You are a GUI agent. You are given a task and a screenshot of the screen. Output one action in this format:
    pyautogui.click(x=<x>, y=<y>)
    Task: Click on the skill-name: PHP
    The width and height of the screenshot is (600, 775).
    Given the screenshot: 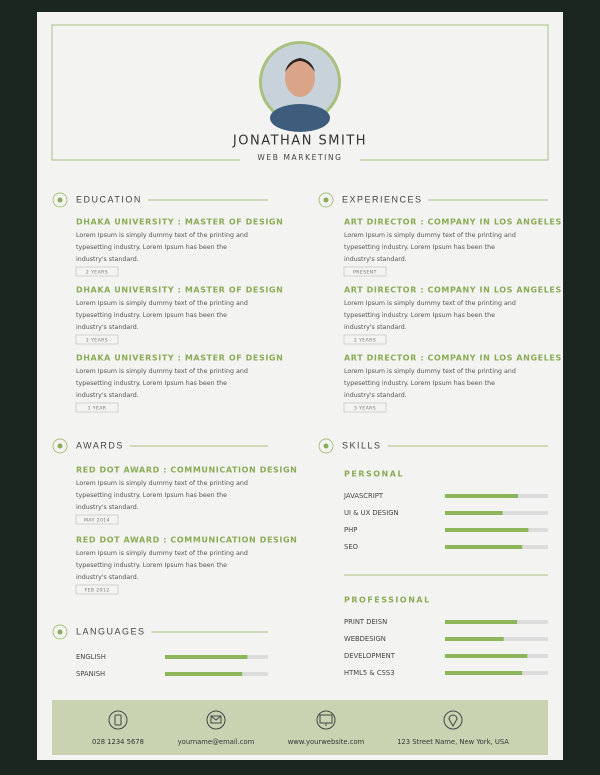 What is the action you would take?
    pyautogui.click(x=350, y=530)
    